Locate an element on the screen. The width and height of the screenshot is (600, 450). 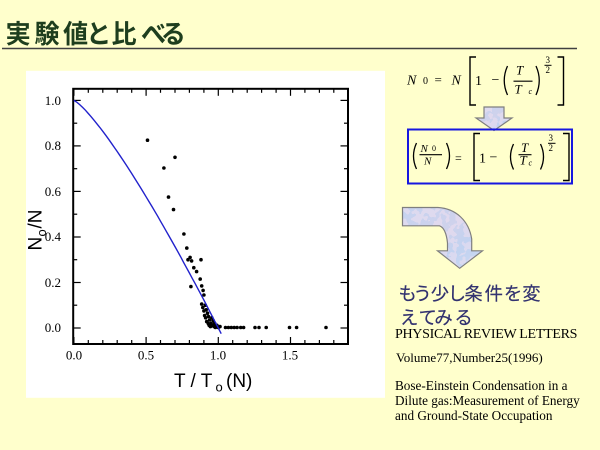
svg-text: 0.2 is located at coordinates (53, 282).